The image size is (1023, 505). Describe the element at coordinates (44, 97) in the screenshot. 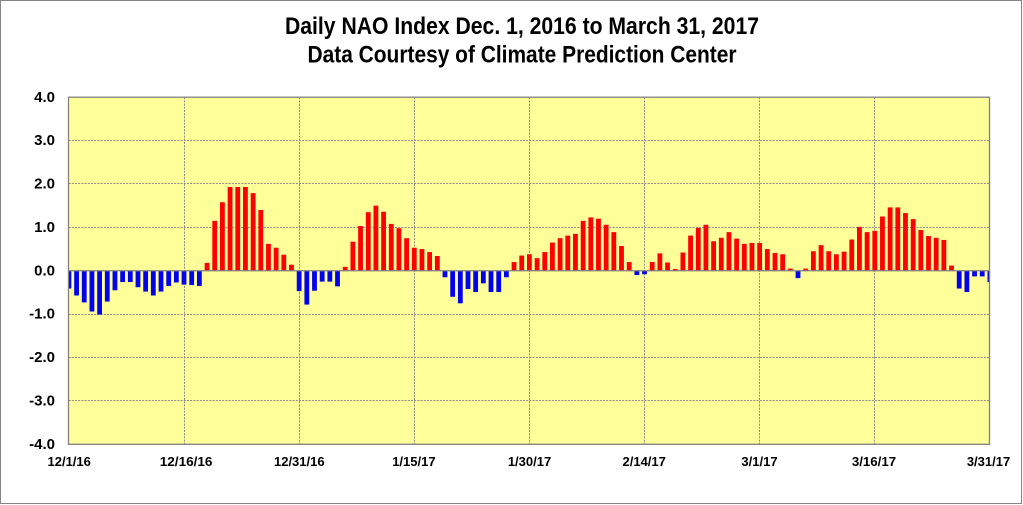

I see `svg-text: 4.0` at that location.